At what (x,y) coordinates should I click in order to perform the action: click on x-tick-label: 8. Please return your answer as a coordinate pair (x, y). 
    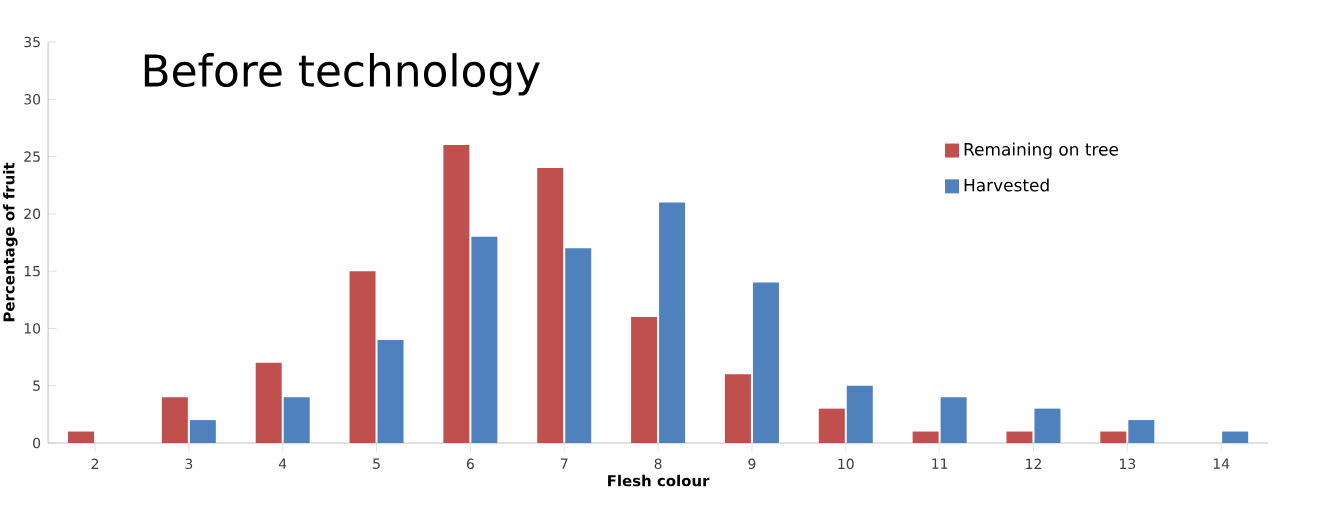
    Looking at the image, I should click on (658, 464).